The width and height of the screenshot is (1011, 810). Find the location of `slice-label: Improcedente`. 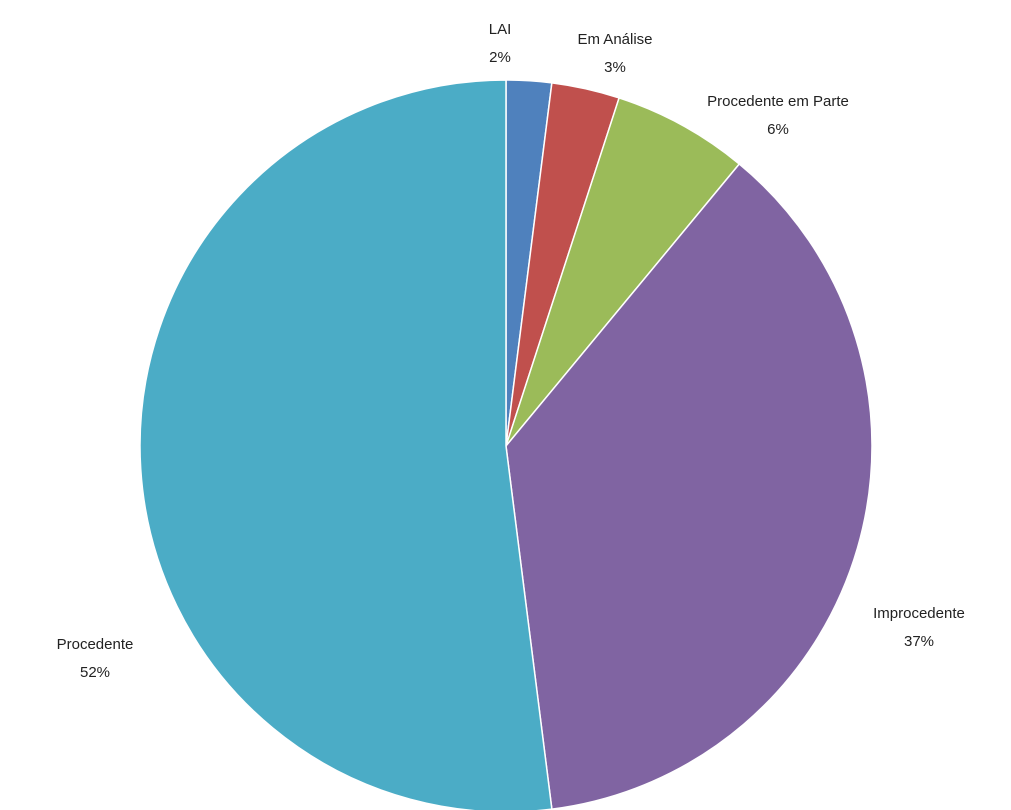

slice-label: Improcedente is located at coordinates (919, 613).